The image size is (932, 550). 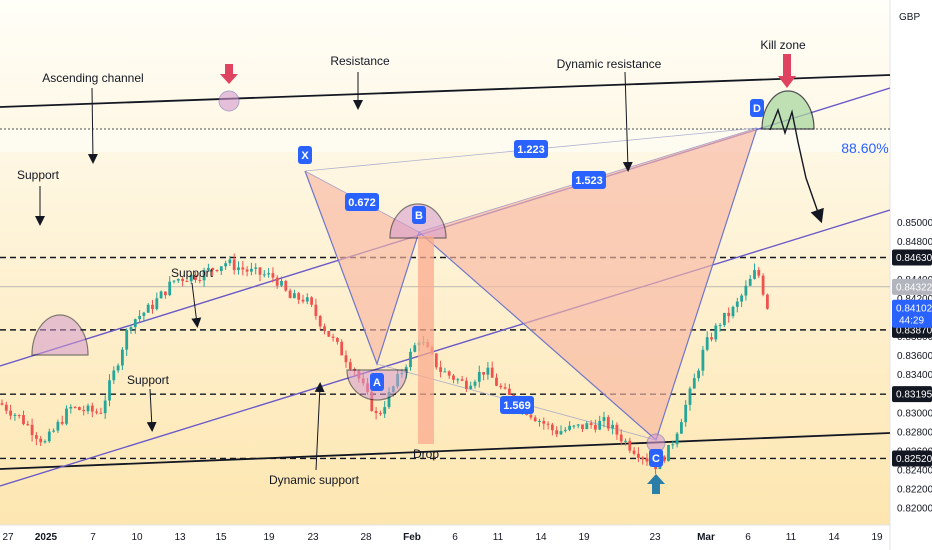 What do you see at coordinates (914, 489) in the screenshot?
I see `y-tick-label: 0.82200` at bounding box center [914, 489].